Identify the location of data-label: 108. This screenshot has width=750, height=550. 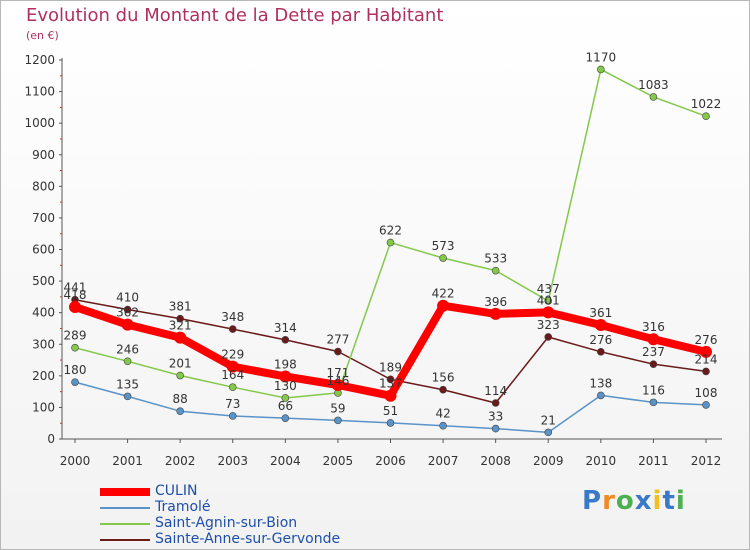
(706, 393).